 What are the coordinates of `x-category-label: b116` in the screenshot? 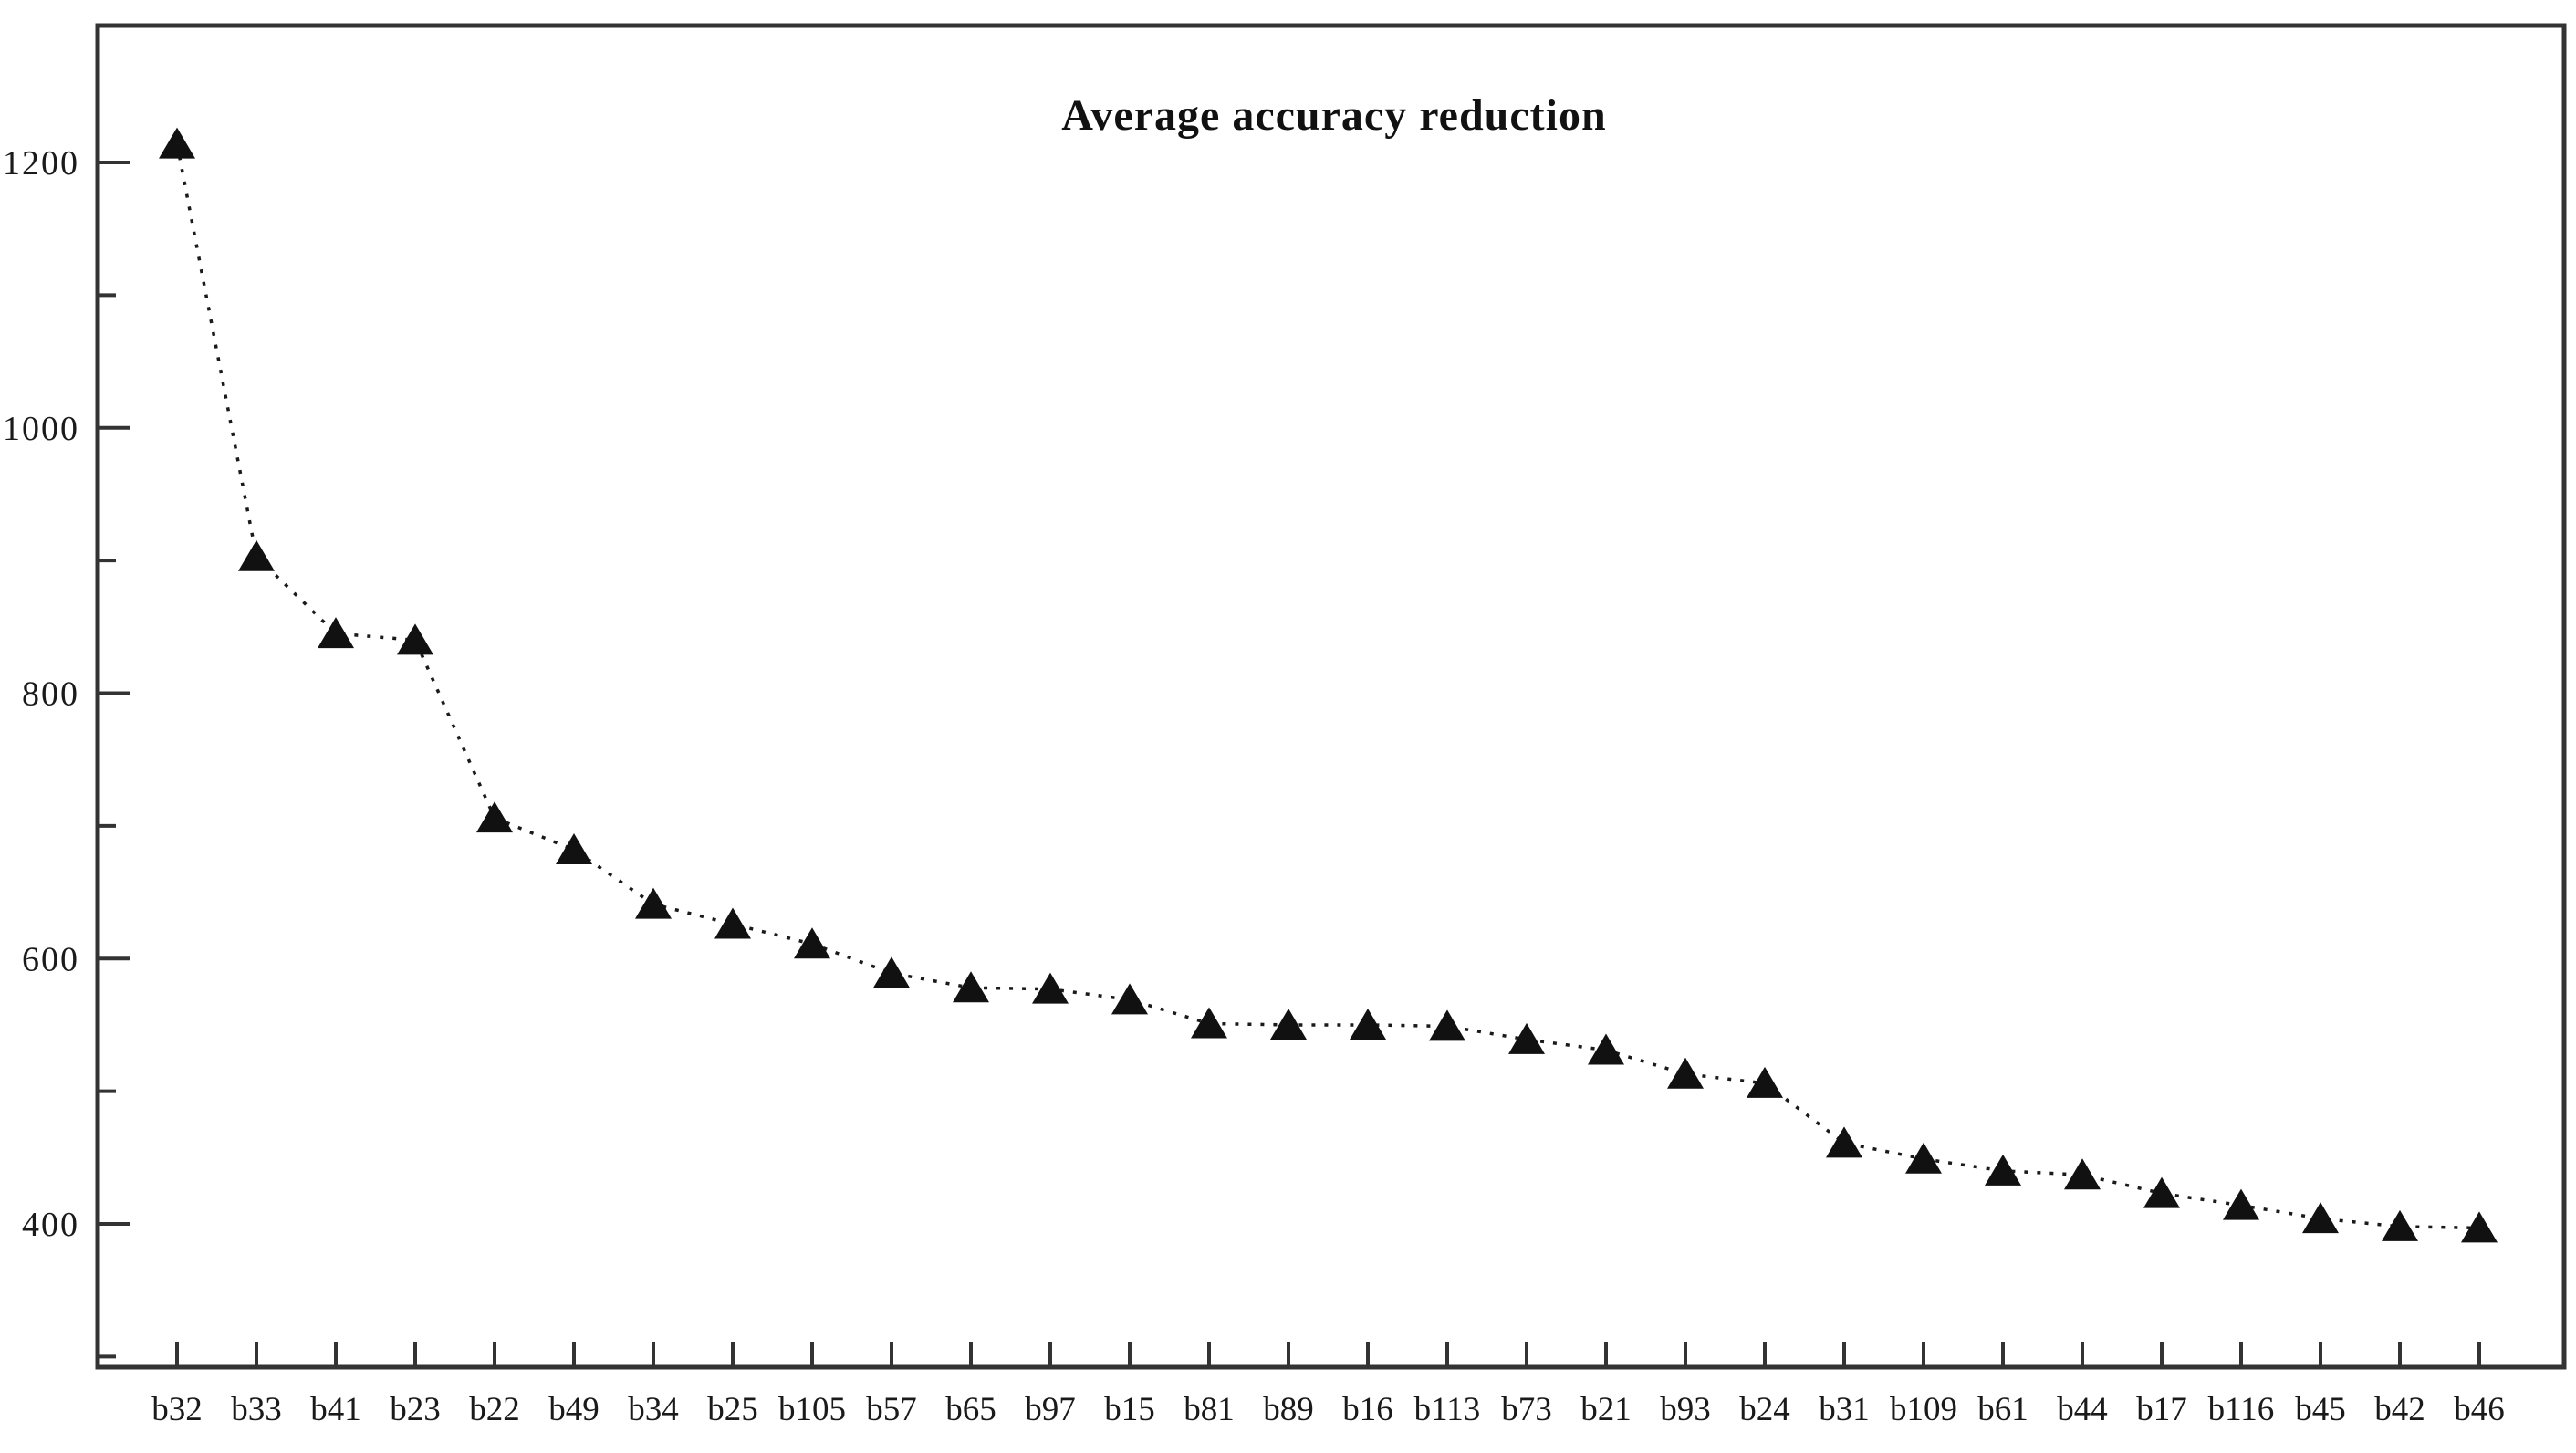 It's located at (2241, 1409).